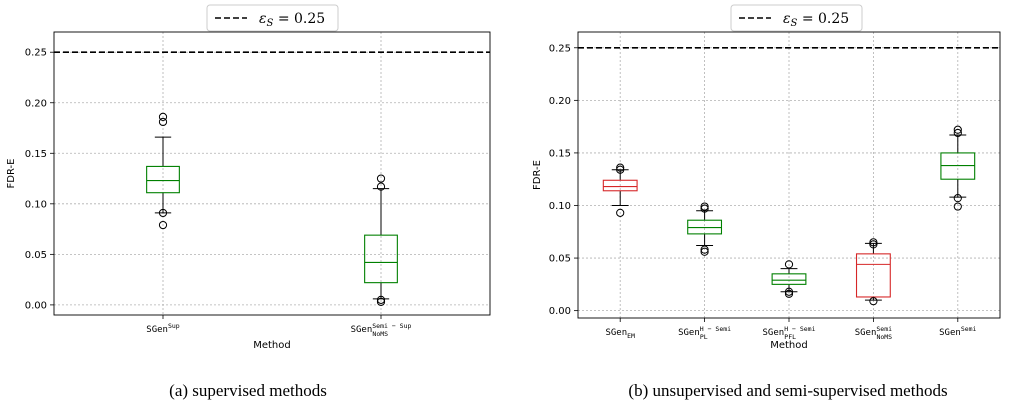  What do you see at coordinates (704, 333) in the screenshot?
I see `x-tick-label: SGenH − Semi PL` at bounding box center [704, 333].